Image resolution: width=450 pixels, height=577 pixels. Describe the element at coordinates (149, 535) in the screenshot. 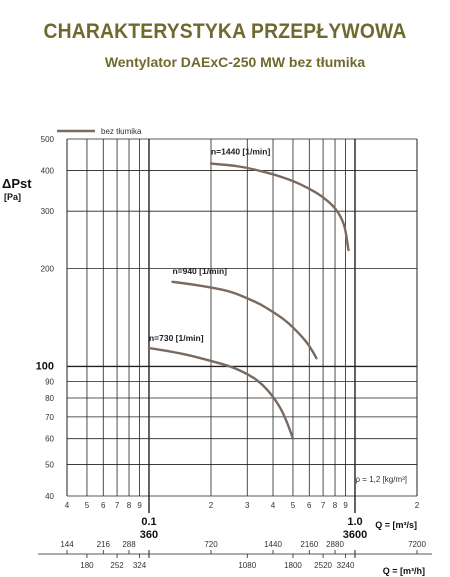

I see `x-major-tick-label-m3h: 360` at that location.